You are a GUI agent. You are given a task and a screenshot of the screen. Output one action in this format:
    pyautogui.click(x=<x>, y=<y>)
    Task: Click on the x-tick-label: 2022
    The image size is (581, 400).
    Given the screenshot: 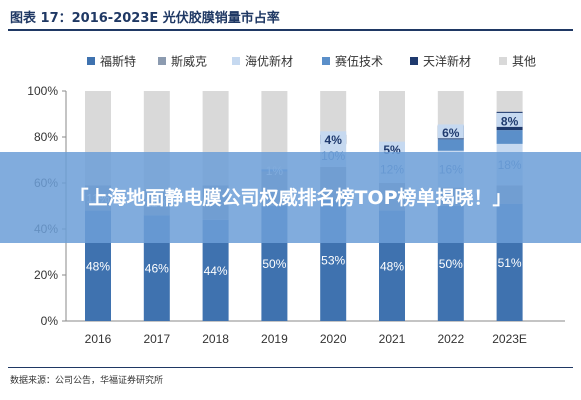 What is the action you would take?
    pyautogui.click(x=450, y=339)
    